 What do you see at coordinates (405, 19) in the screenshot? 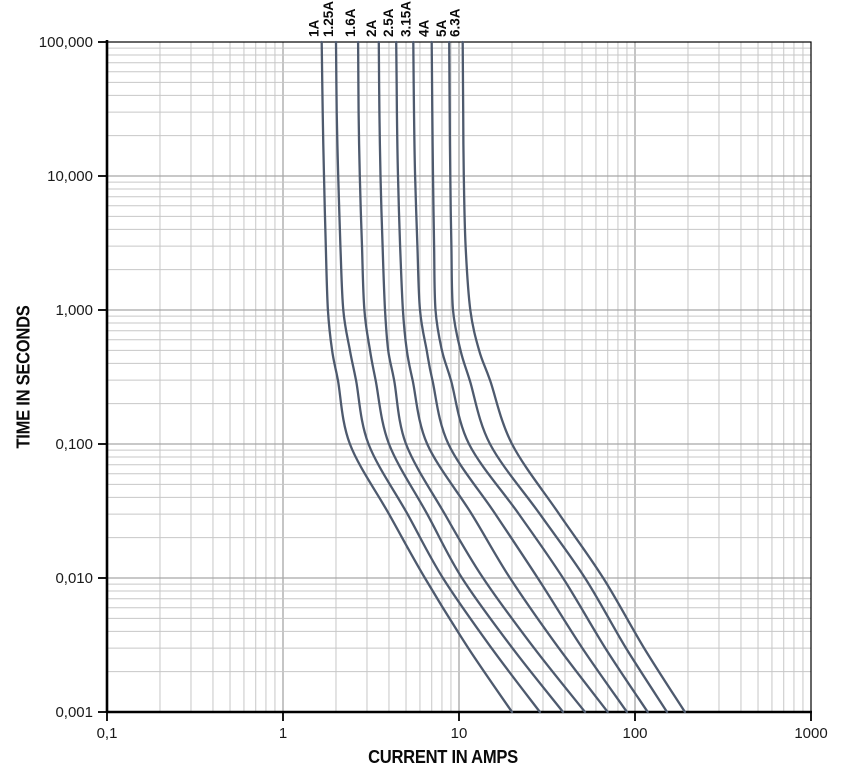
I see `curve-label-3.15A: 3.15A` at bounding box center [405, 19].